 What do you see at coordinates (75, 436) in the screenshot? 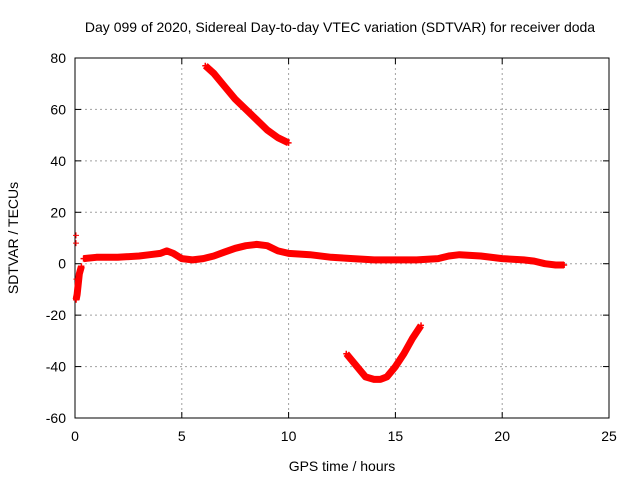
I see `x-tick-label: 0` at bounding box center [75, 436].